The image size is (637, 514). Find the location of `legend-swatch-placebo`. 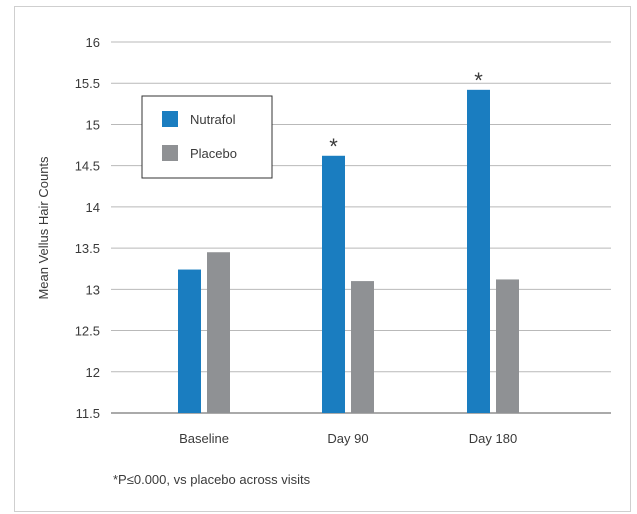

legend-swatch-placebo is located at coordinates (170, 153).